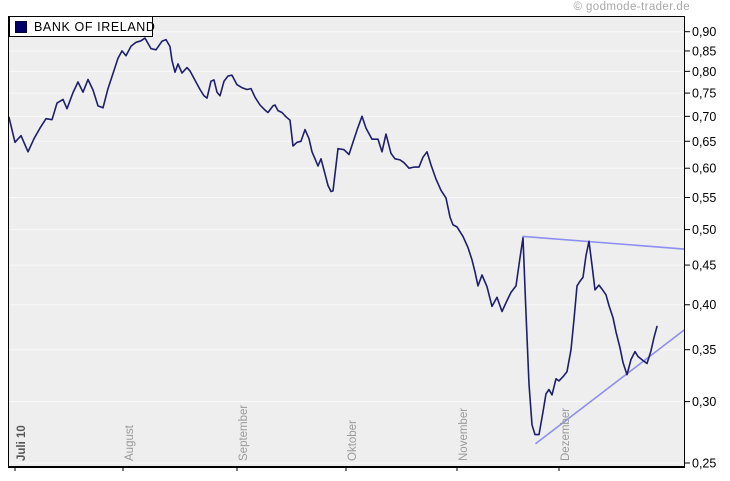 The image size is (730, 481). Describe the element at coordinates (704, 94) in the screenshot. I see `y-axis-label: 0,75` at that location.